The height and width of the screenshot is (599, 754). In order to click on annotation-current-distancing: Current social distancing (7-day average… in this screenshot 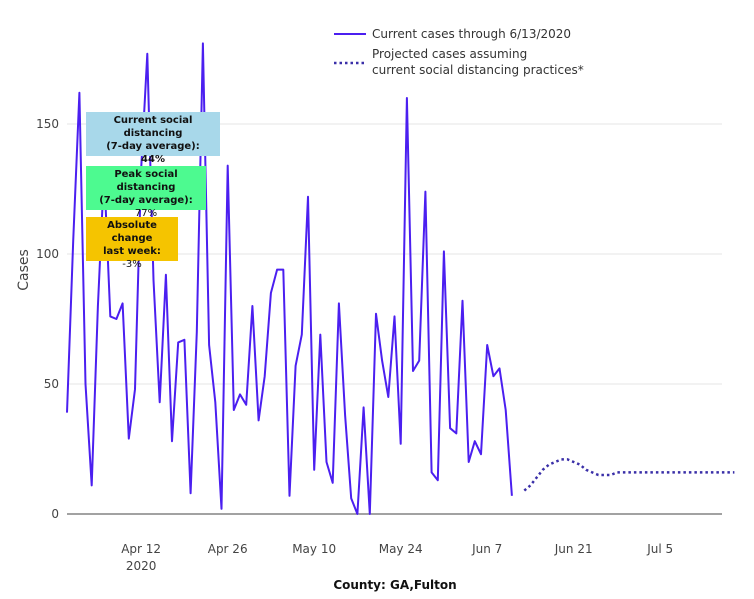, I will do `click(153, 138)`.